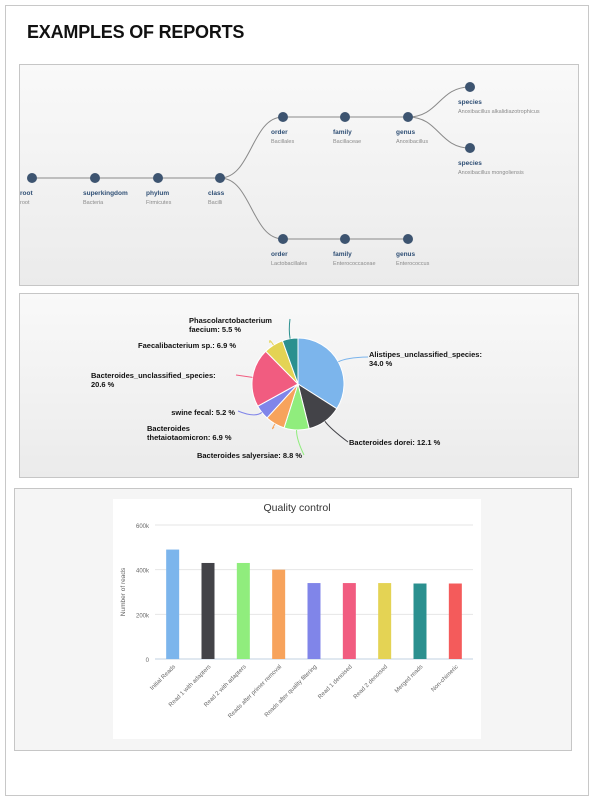 Image resolution: width=600 pixels, height=806 pixels. Describe the element at coordinates (189, 437) in the screenshot. I see `pie-data-label: thetaiotaomicron: 6.9 %` at that location.